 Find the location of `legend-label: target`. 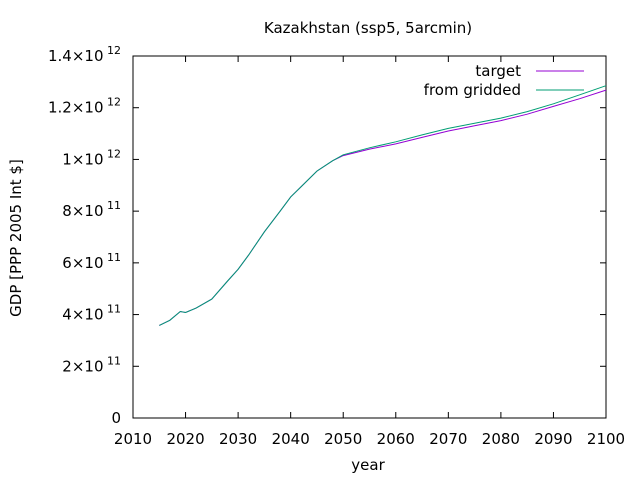

legend-label: target is located at coordinates (498, 71).